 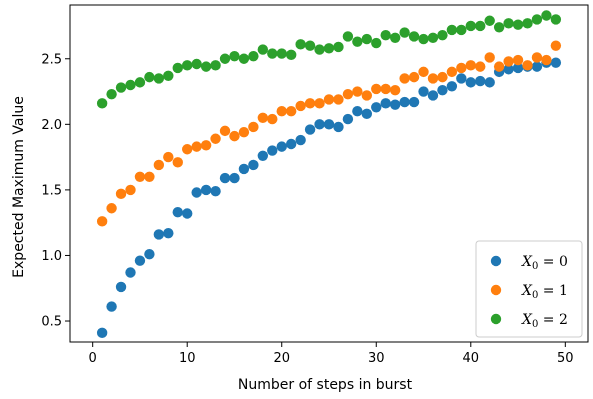 What do you see at coordinates (496, 290) in the screenshot?
I see `legend-marker` at bounding box center [496, 290].